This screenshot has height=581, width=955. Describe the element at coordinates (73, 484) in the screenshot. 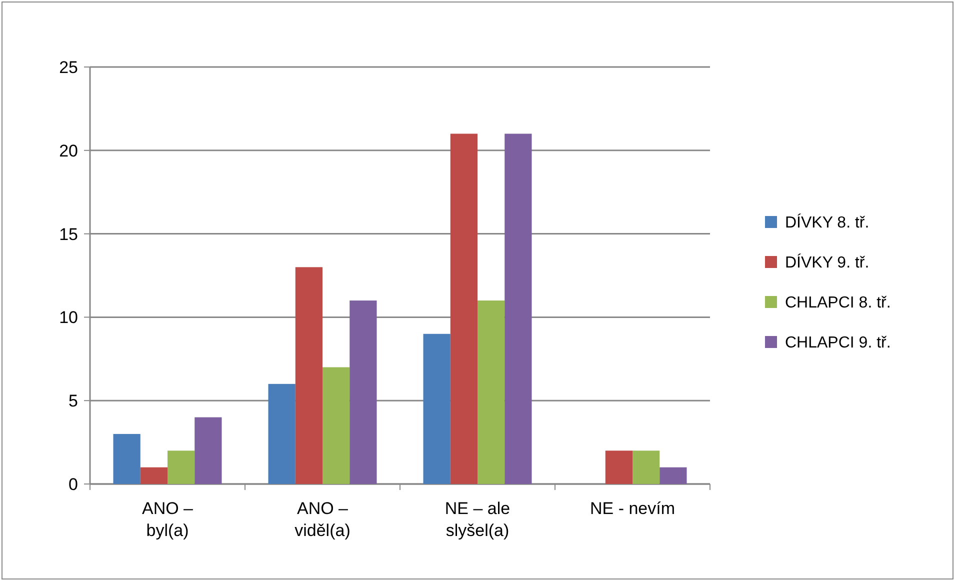

I see `y-tick-label: 0` at that location.